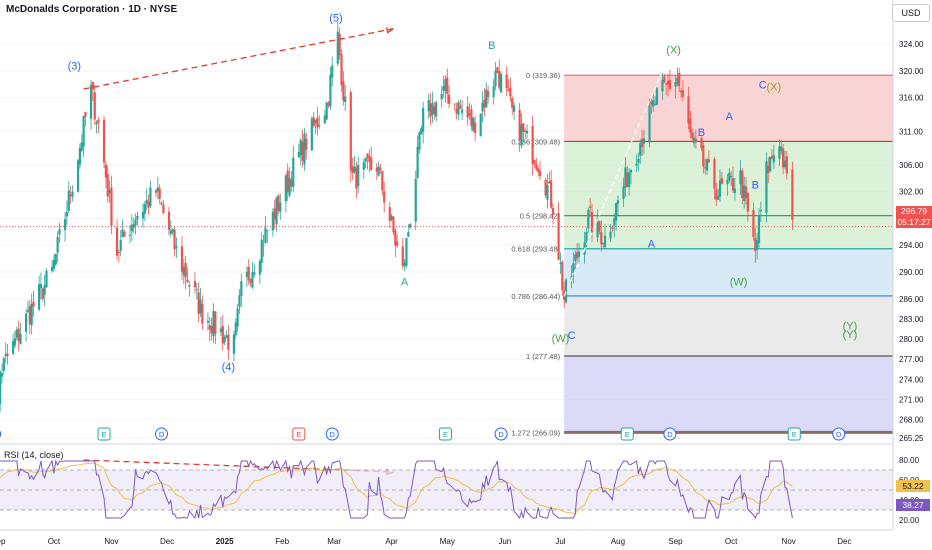 This screenshot has width=932, height=550. What do you see at coordinates (673, 50) in the screenshot?
I see `wave-label: (X)` at bounding box center [673, 50].